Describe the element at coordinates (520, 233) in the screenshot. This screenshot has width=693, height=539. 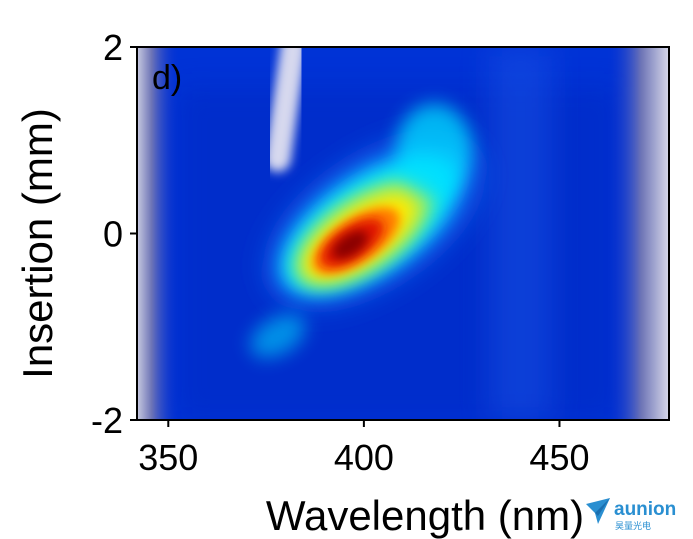
I see `heatmap-band` at that location.